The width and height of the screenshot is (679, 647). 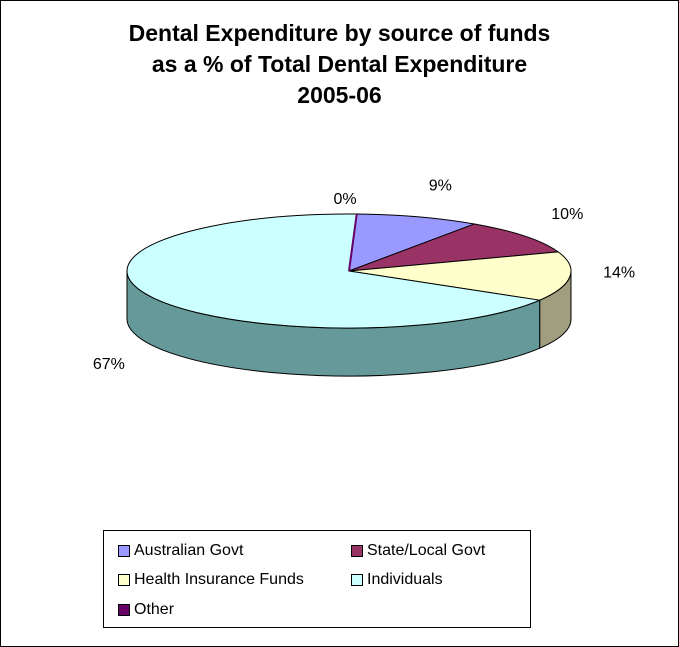 What do you see at coordinates (344, 199) in the screenshot?
I see `data-label-other: 0%` at bounding box center [344, 199].